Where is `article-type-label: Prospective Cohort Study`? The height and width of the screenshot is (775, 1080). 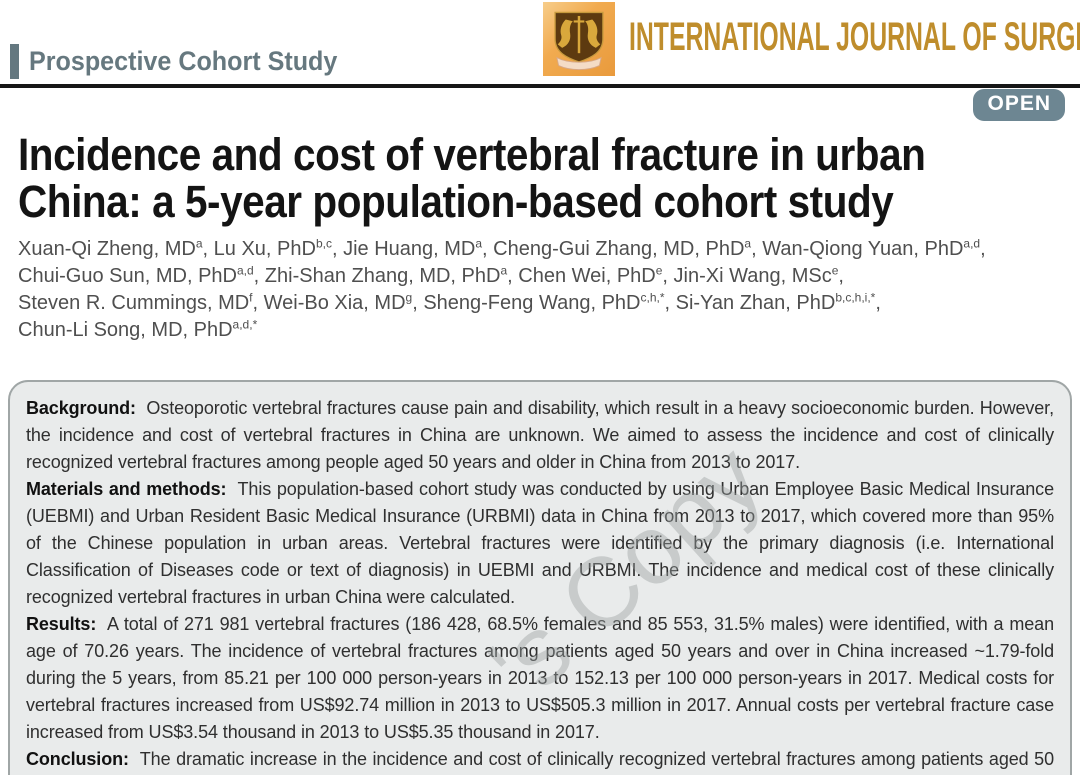 article-type-label: Prospective Cohort Study is located at coordinates (183, 61).